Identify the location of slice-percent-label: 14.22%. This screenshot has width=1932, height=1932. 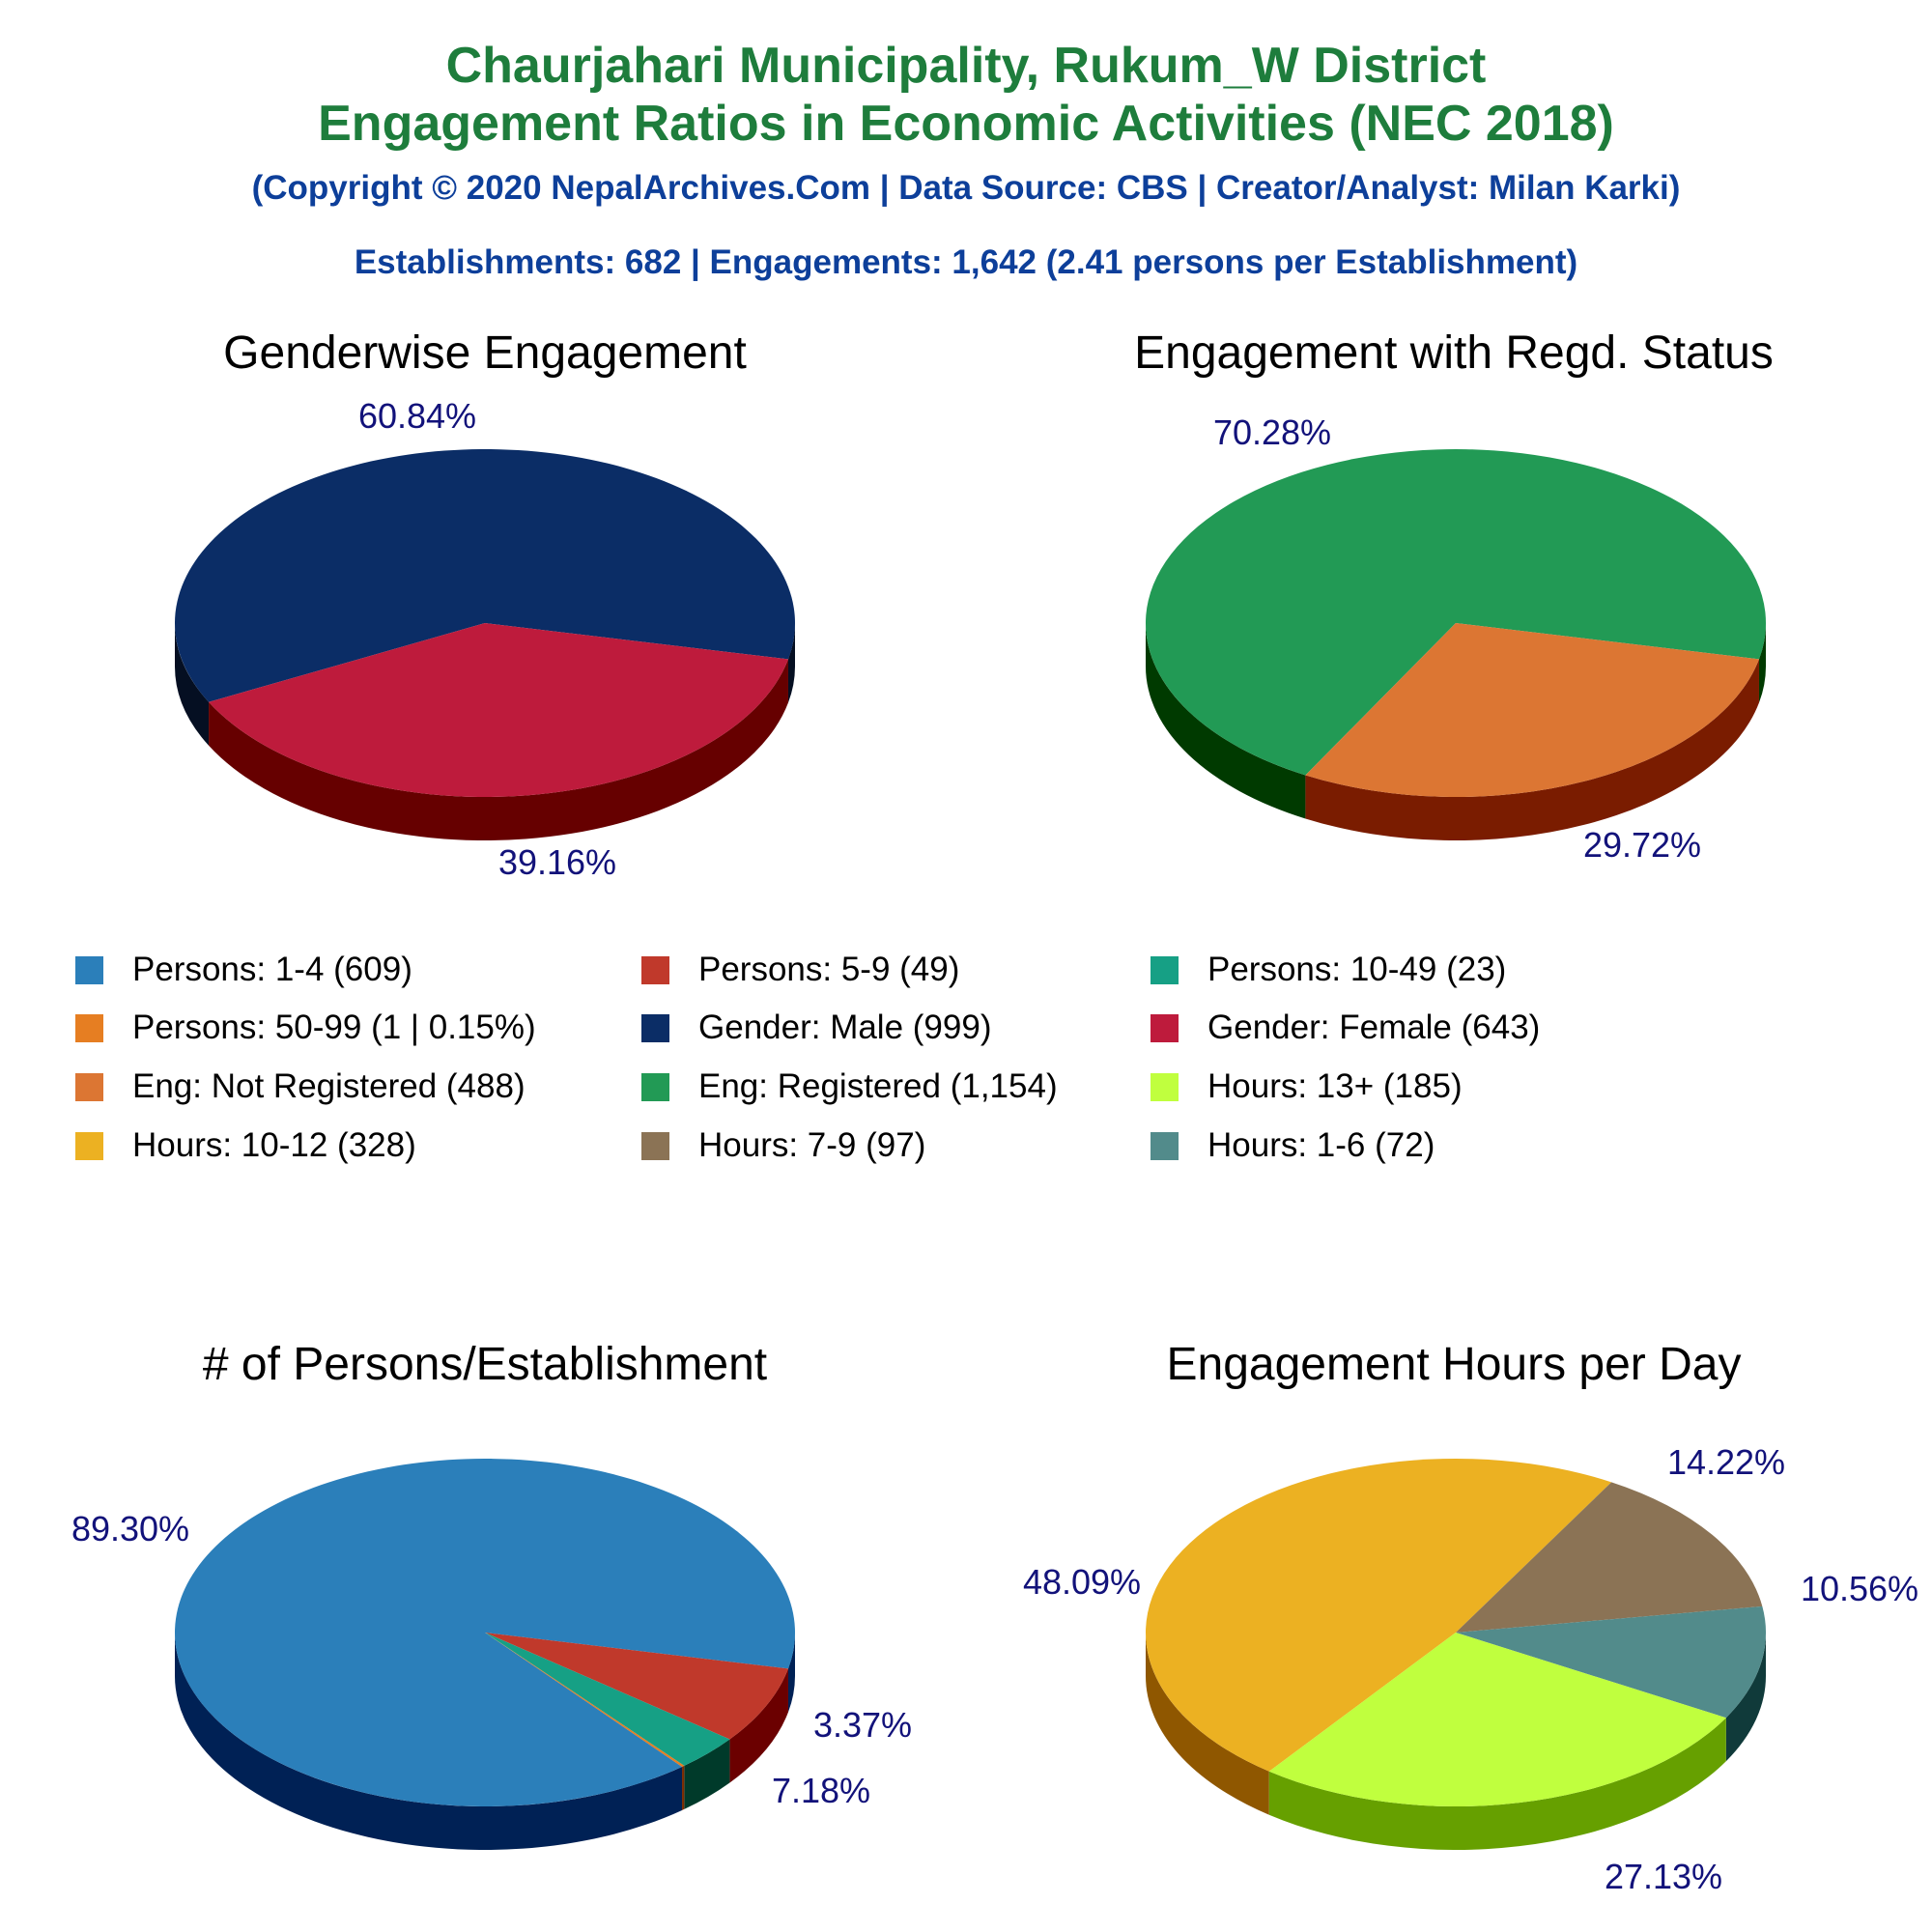
(1726, 1462).